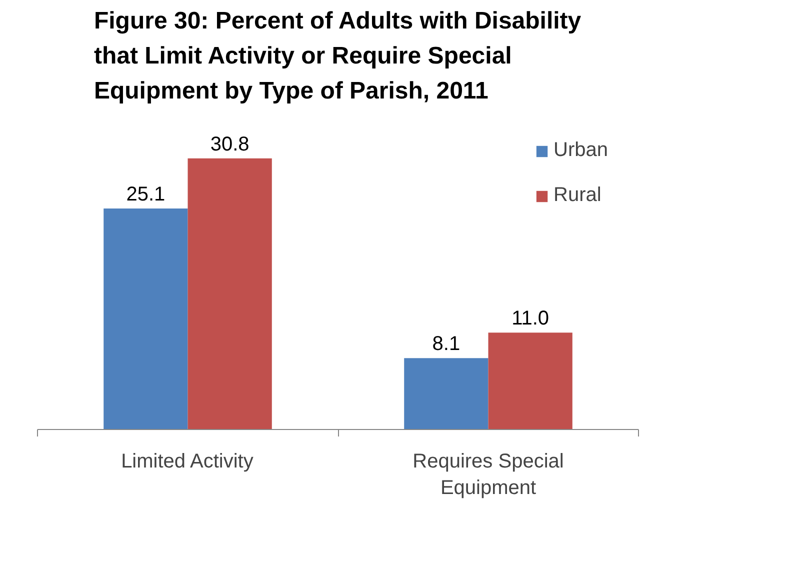 The height and width of the screenshot is (583, 793). I want to click on data-label: 30.8, so click(230, 144).